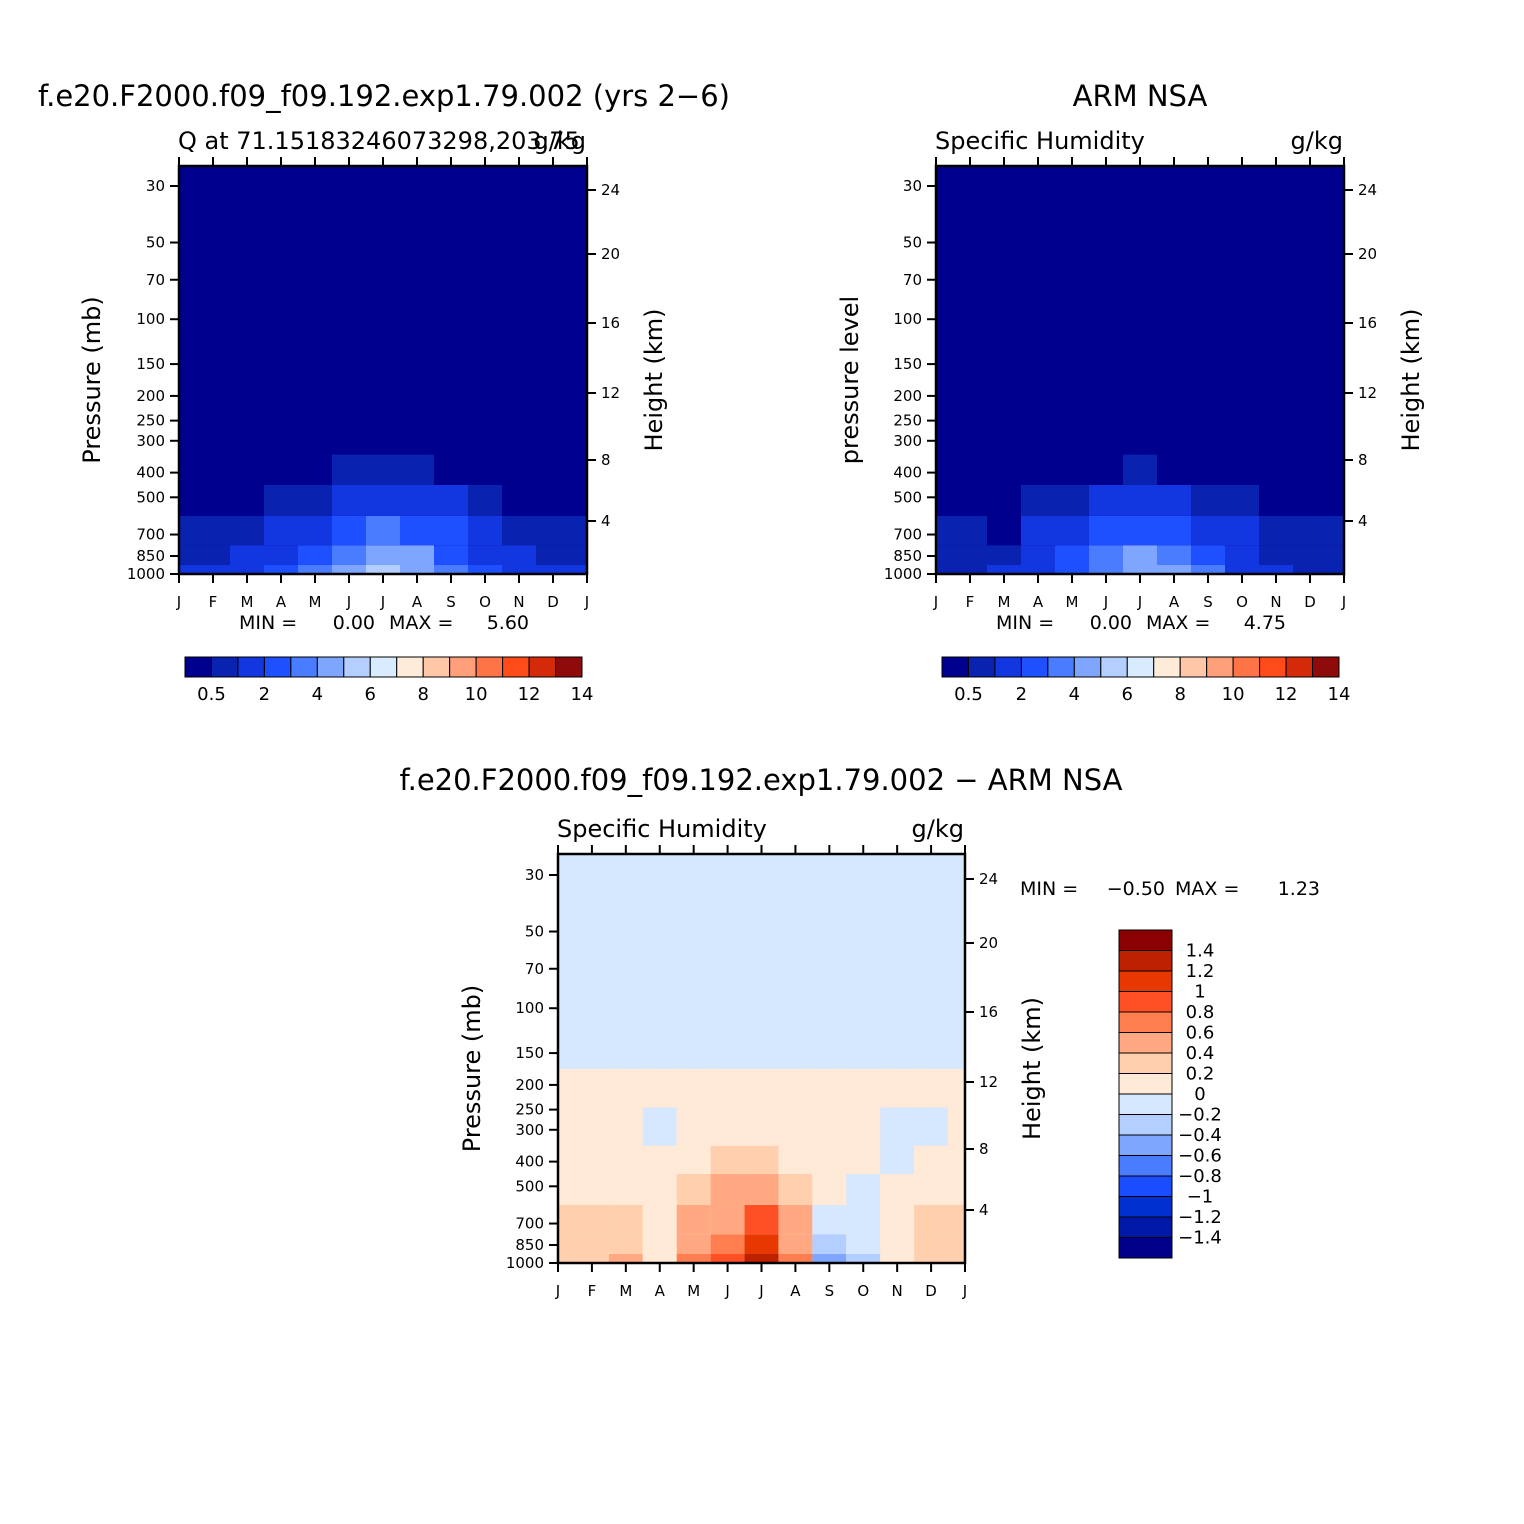 The image size is (1524, 1524). What do you see at coordinates (529, 694) in the screenshot?
I see `colorbar-label: 12` at bounding box center [529, 694].